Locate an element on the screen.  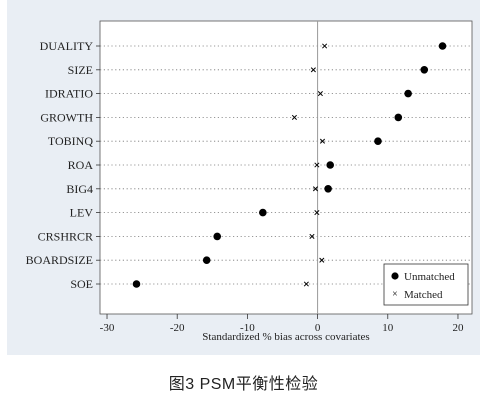
y-tick-label: IDRATIO is located at coordinates (69, 94).